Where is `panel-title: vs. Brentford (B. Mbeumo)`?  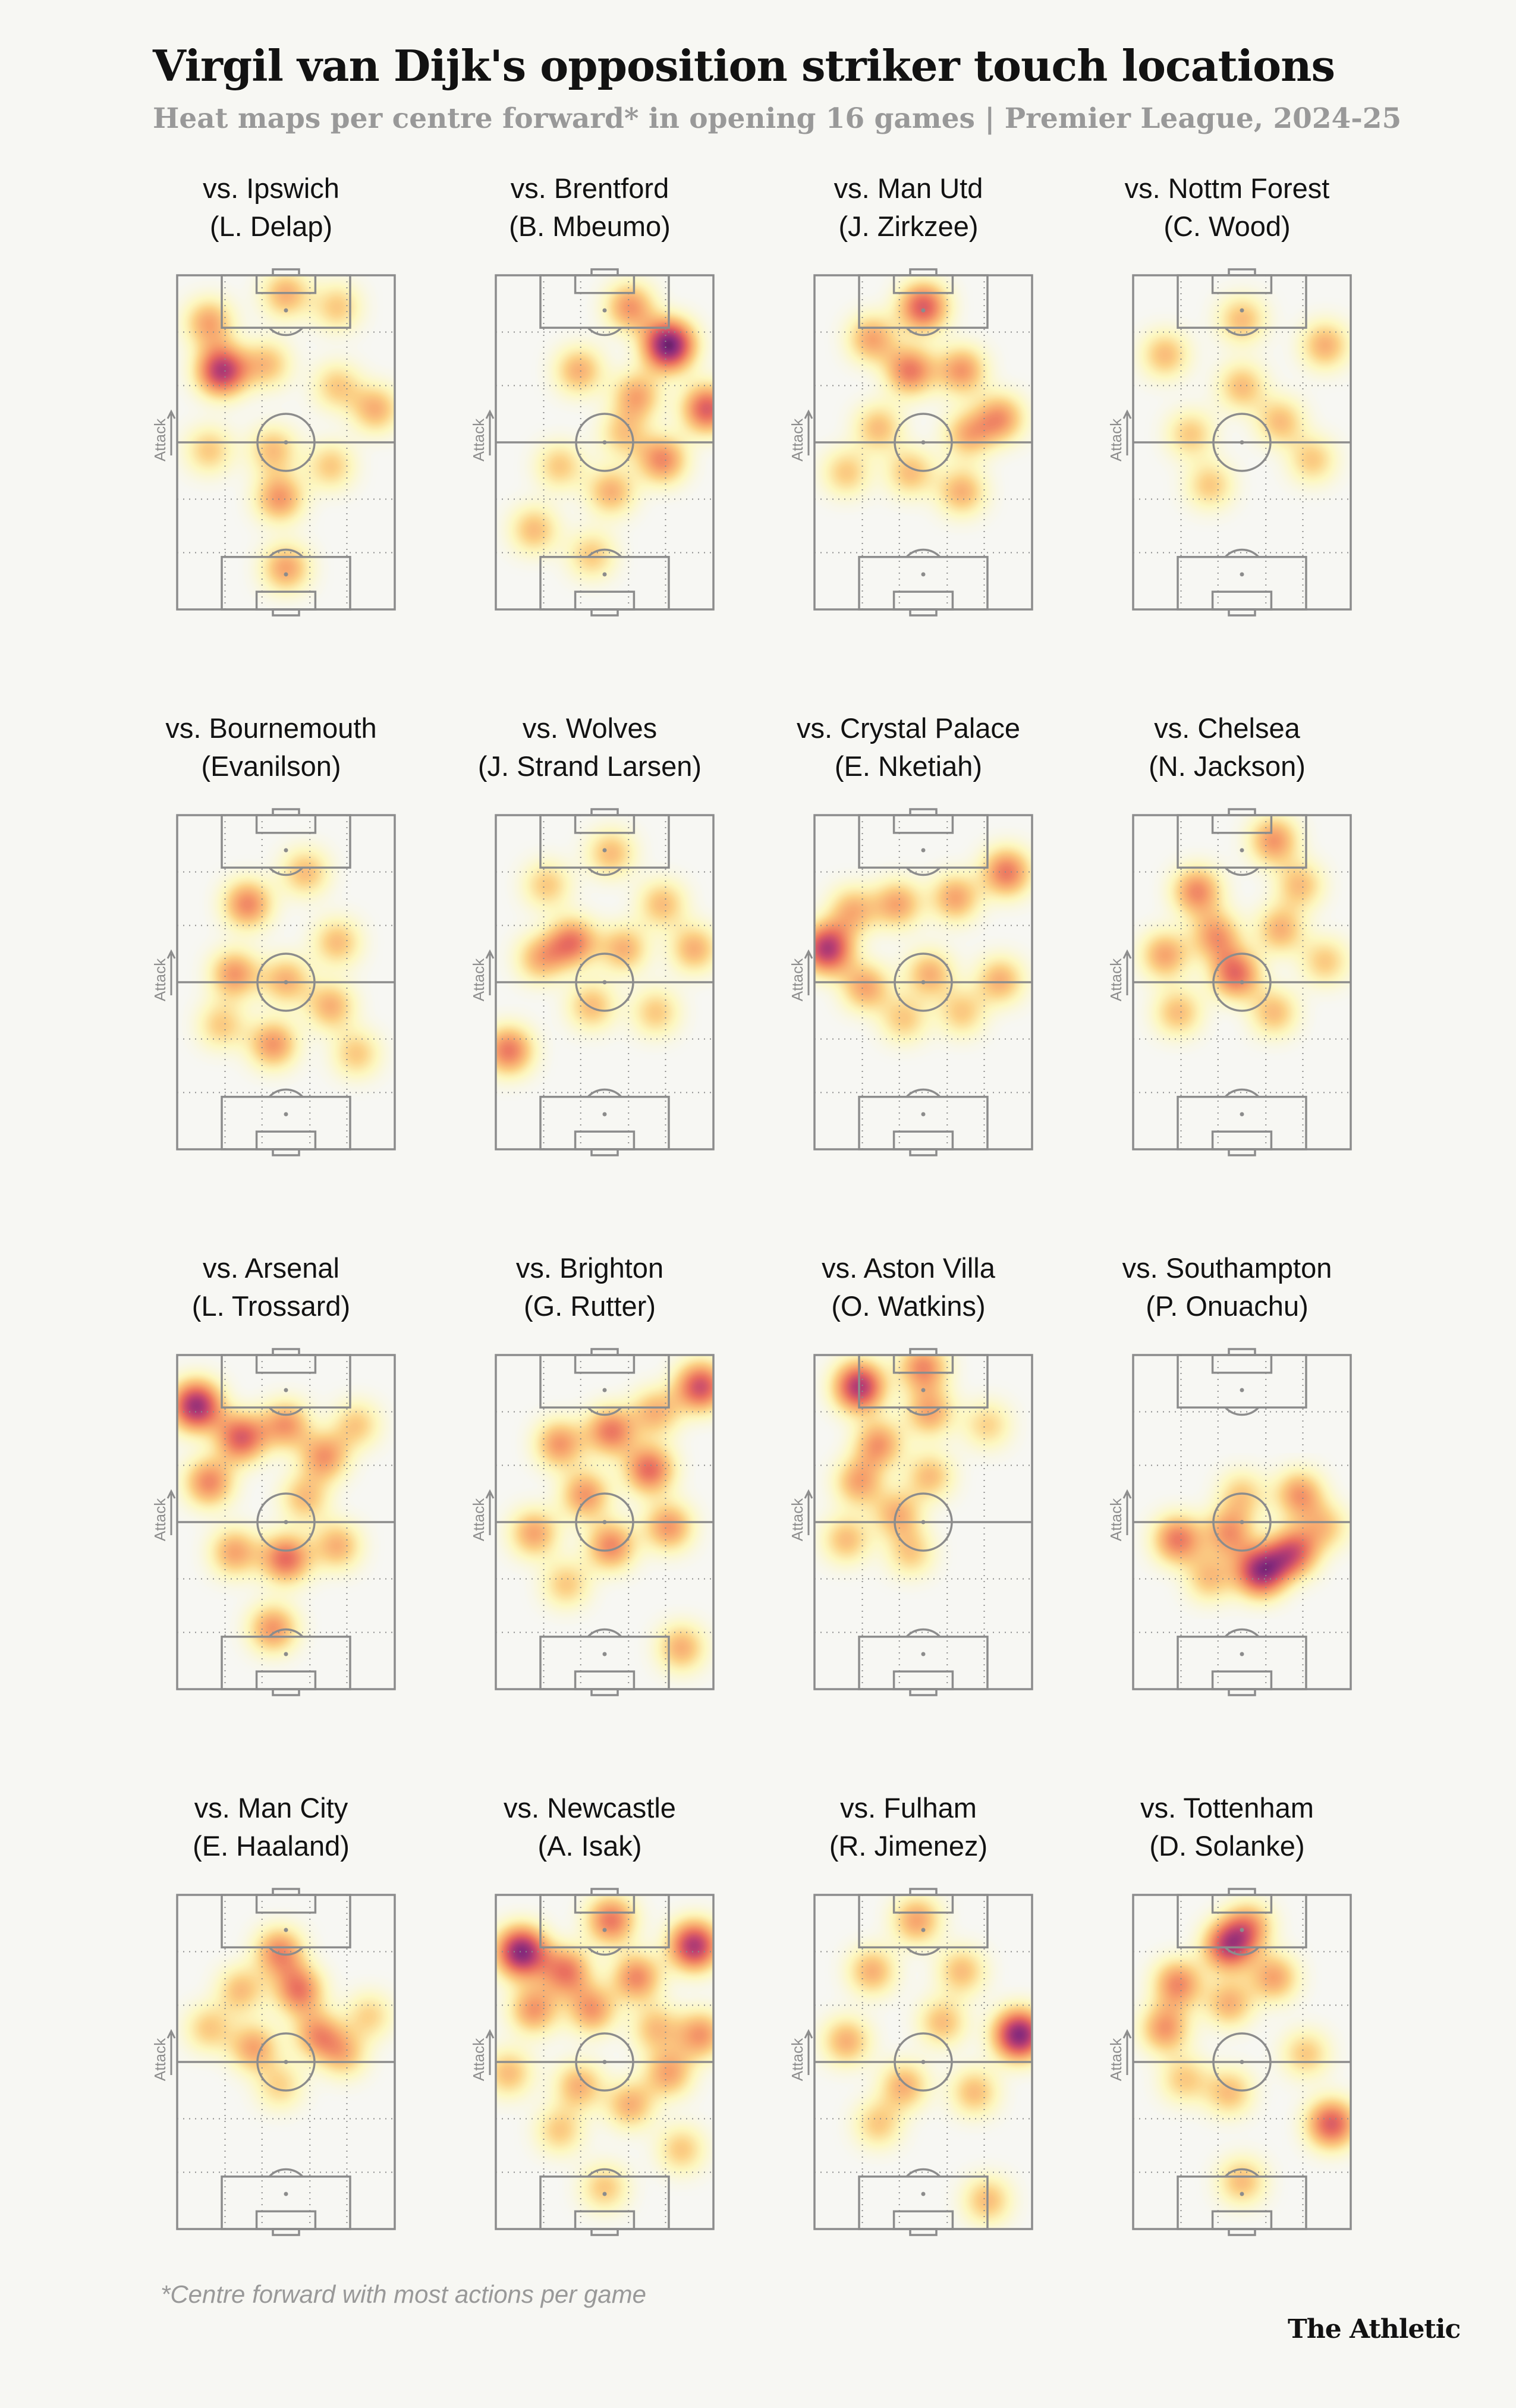
panel-title: vs. Brentford (B. Mbeumo) is located at coordinates (589, 207).